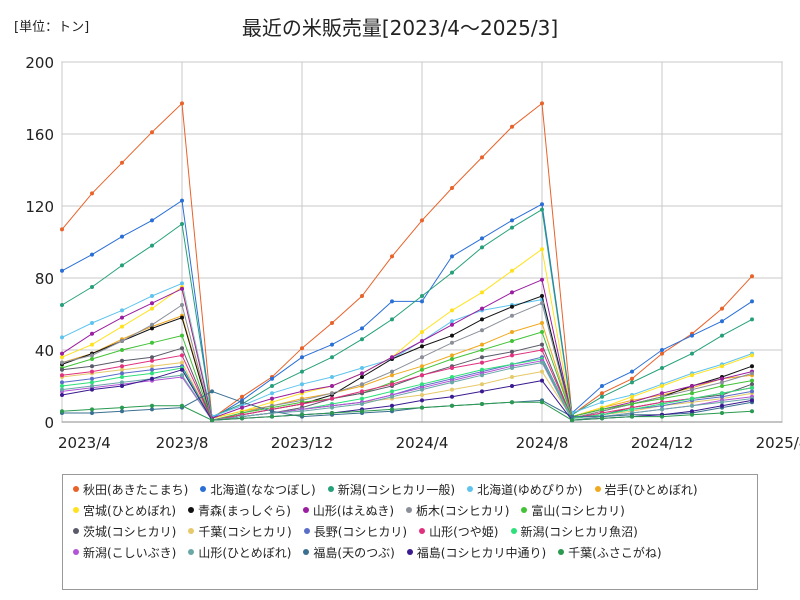 The image size is (800, 600). Describe the element at coordinates (530, 489) in the screenshot. I see `legend-label: 北海道(ゆめぴりか)` at that location.